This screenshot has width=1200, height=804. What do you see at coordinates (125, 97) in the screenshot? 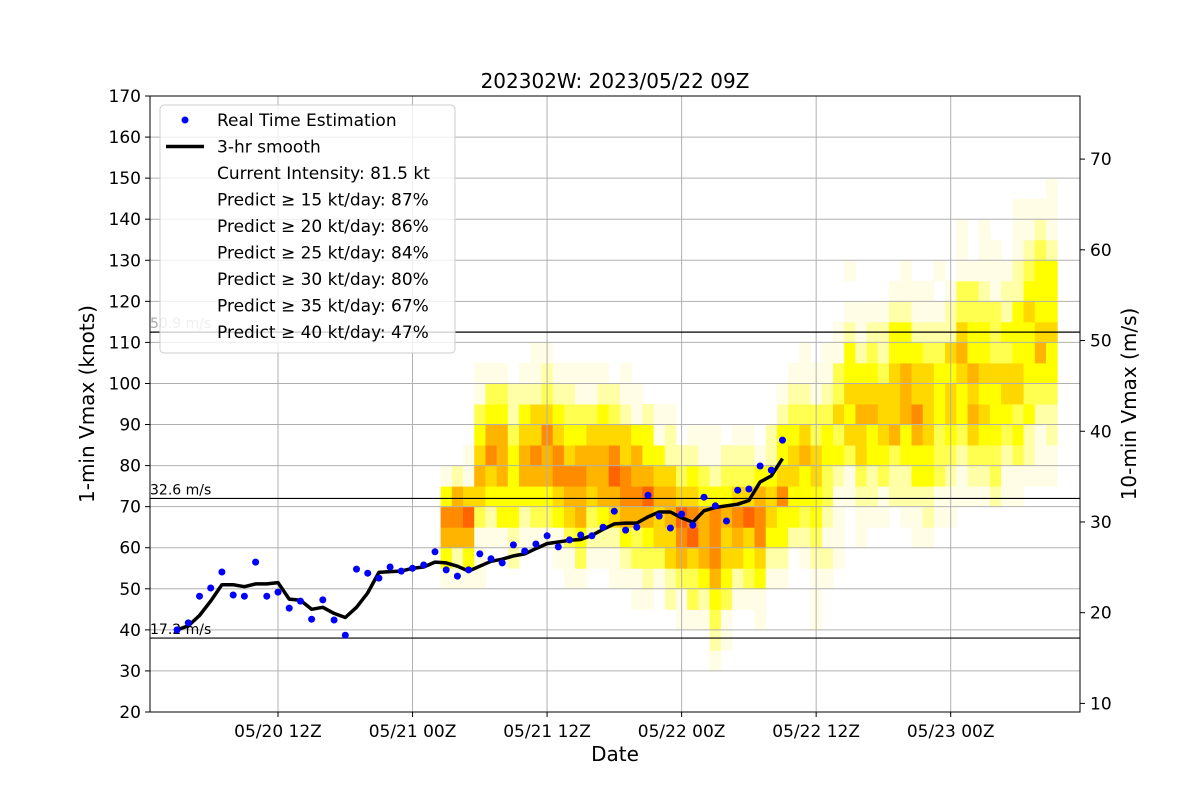
I see `y-tick-label: 170` at bounding box center [125, 97].